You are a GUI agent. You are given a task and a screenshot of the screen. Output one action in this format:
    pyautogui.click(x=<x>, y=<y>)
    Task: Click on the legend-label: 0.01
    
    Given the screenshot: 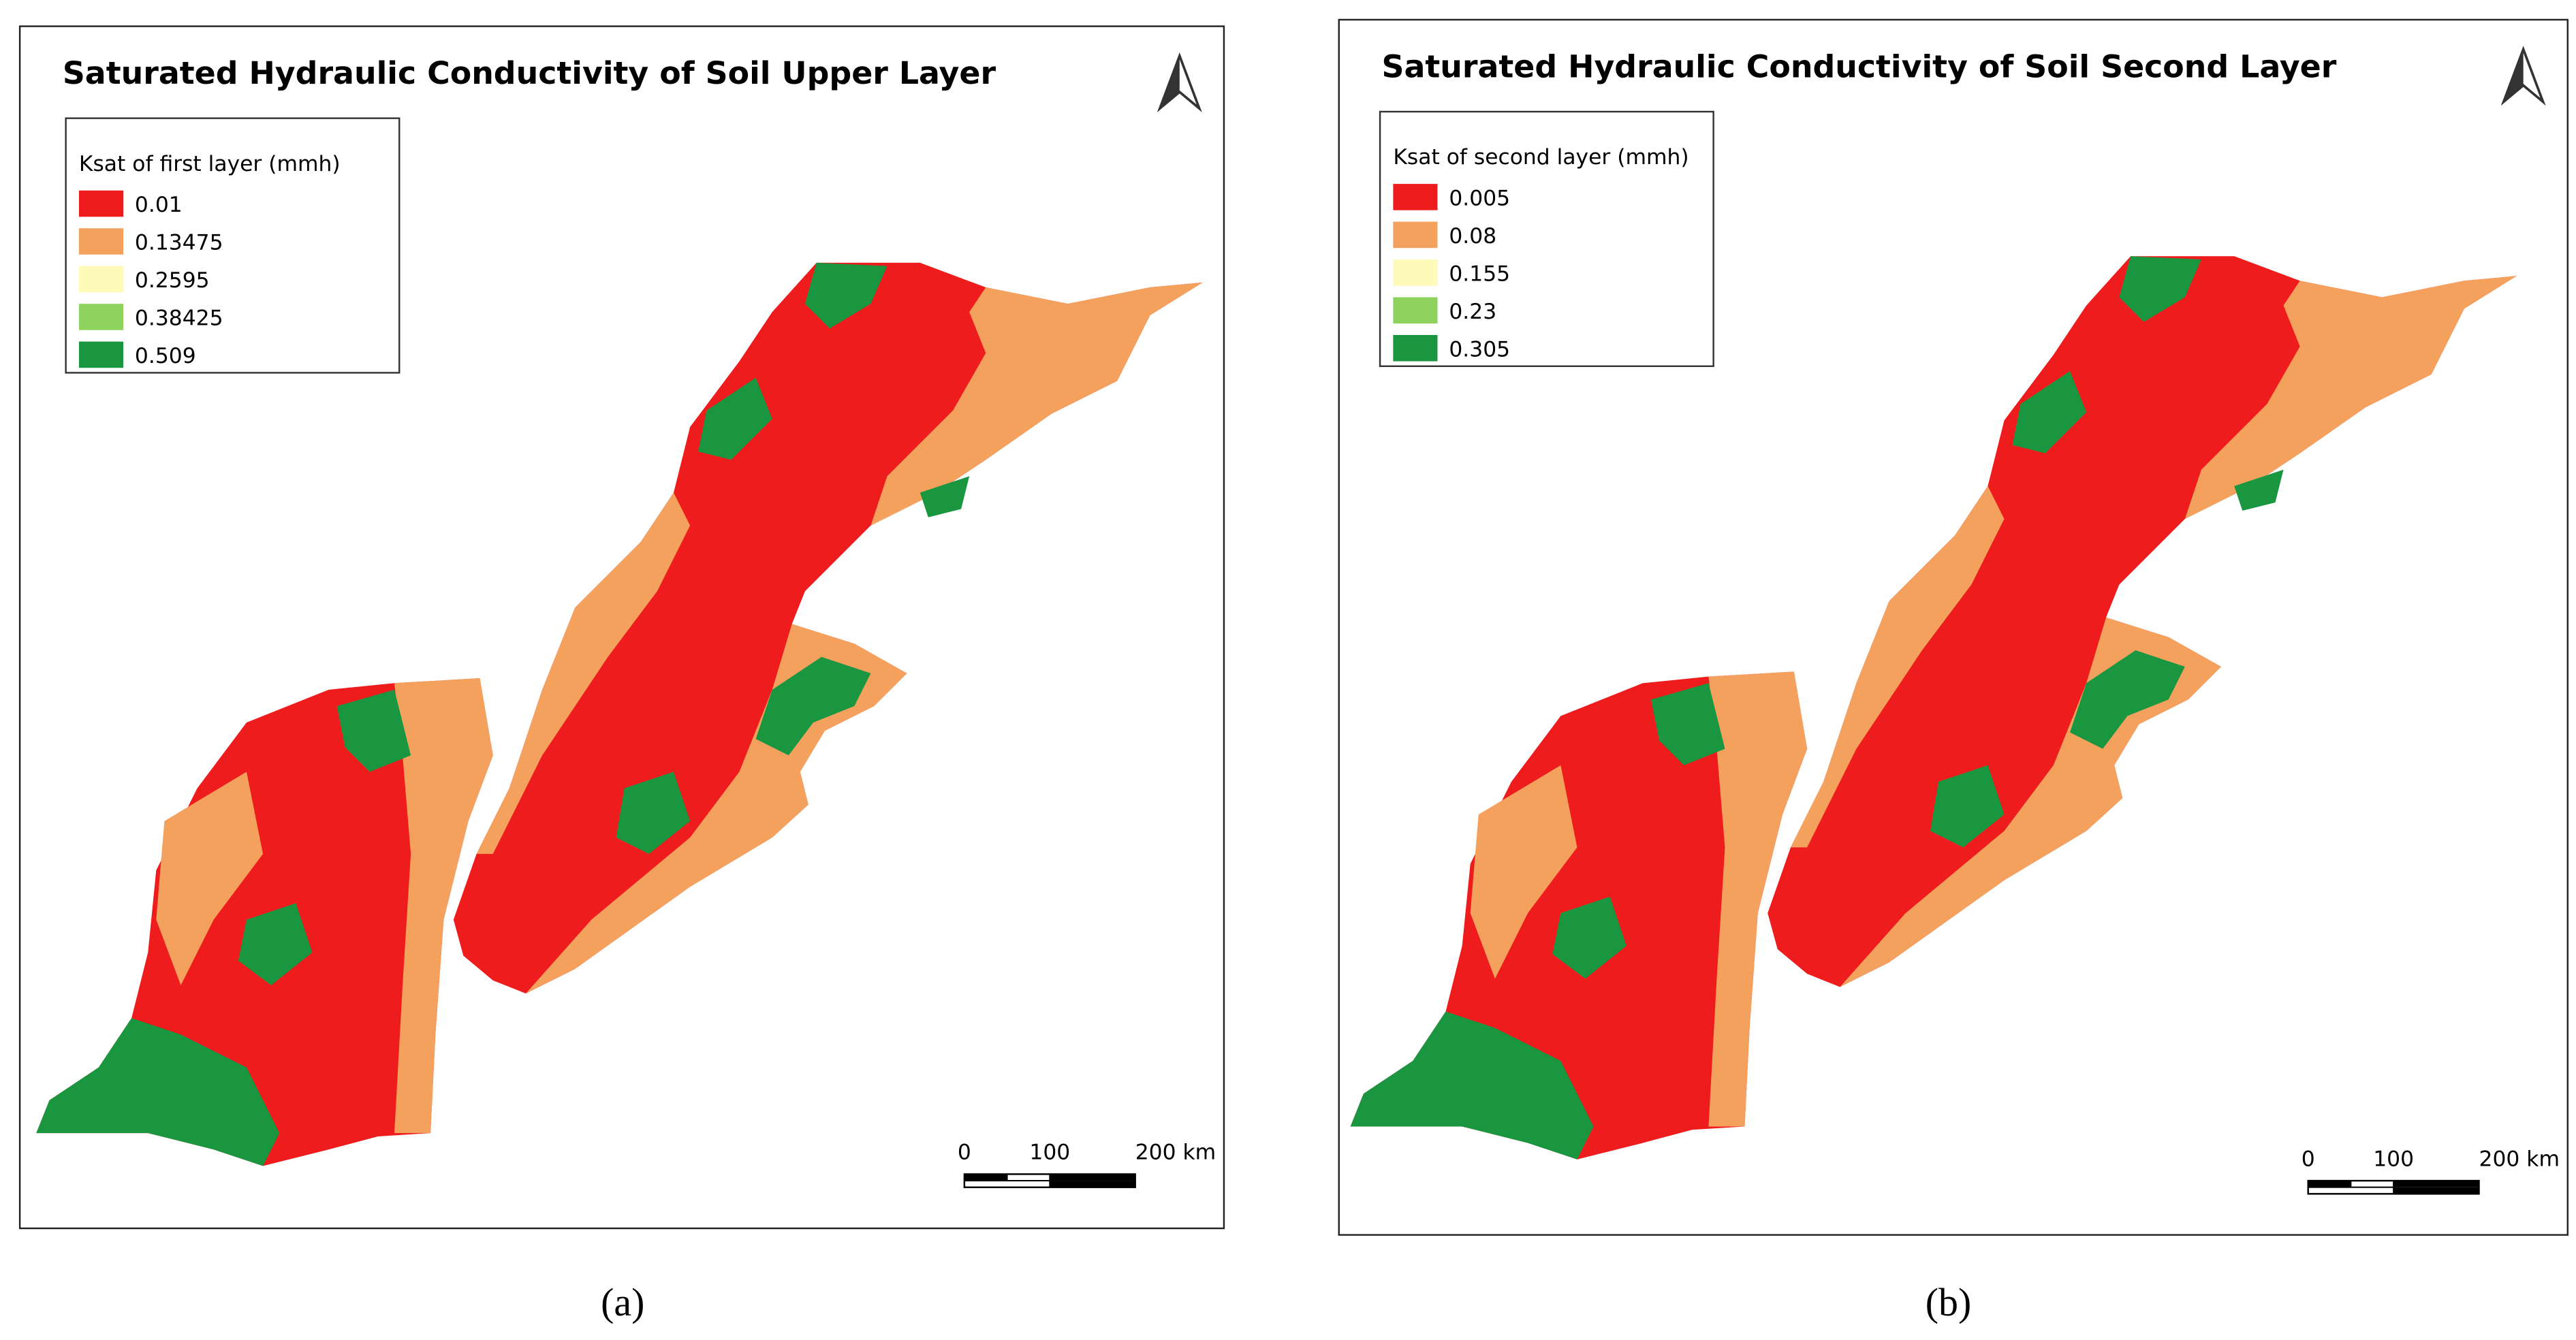 What is the action you would take?
    pyautogui.click(x=159, y=205)
    